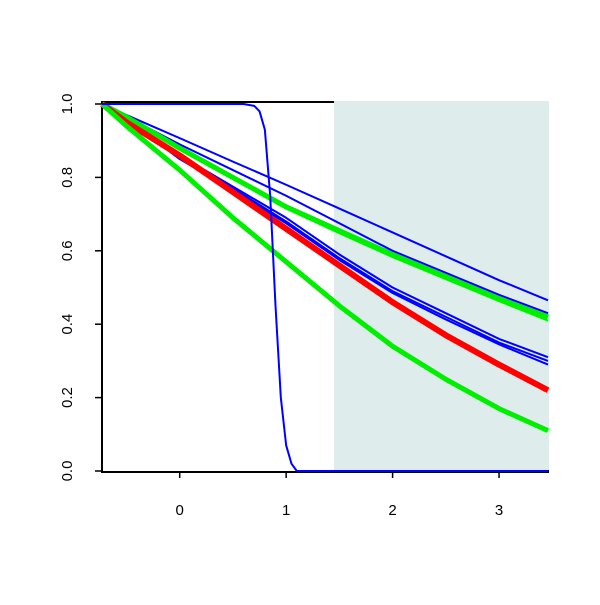 This screenshot has width=600, height=605. What do you see at coordinates (67, 397) in the screenshot?
I see `y-tick-label: 0.2` at bounding box center [67, 397].